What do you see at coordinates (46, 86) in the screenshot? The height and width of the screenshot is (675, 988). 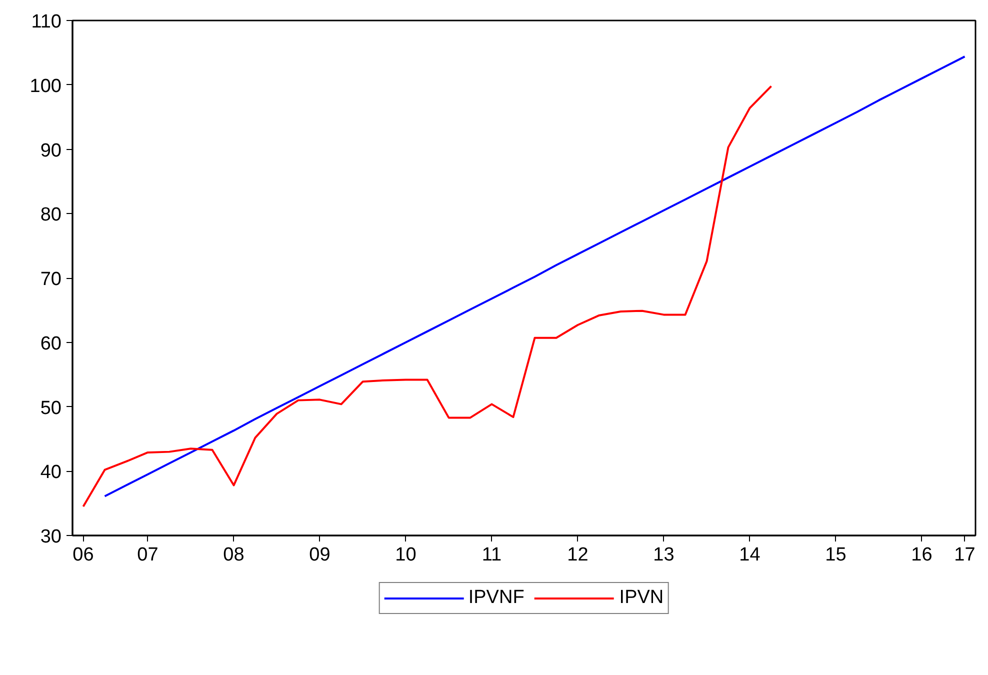 I see `y-tick-label: 100` at bounding box center [46, 86].